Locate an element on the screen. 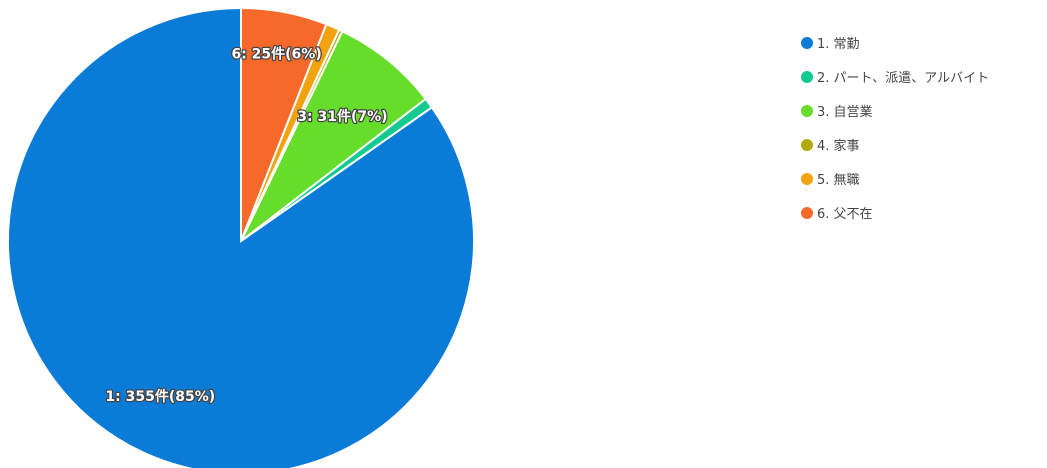 This screenshot has height=468, width=1047. legend-item-4: 4. 家事 is located at coordinates (830, 146).